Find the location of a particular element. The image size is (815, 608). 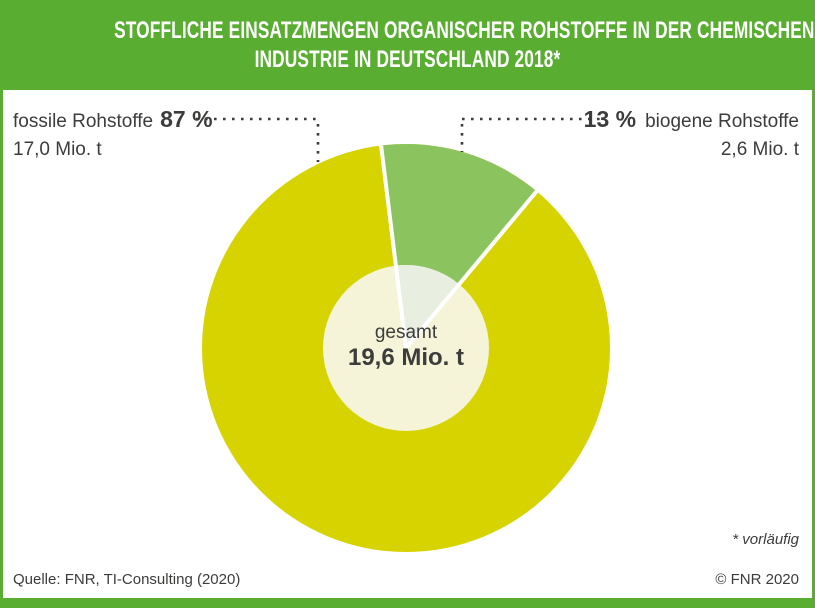

frame-bottom-bar is located at coordinates (407, 603).